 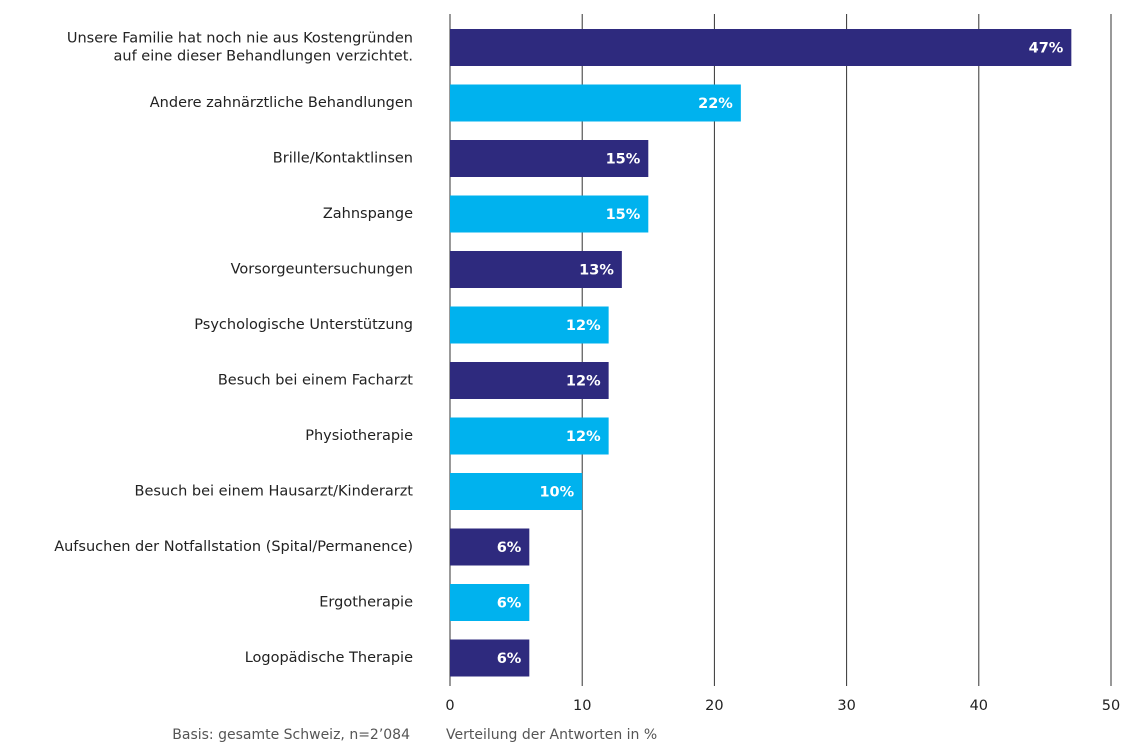 I want to click on x-axis-label: Verteilung der Antworten in %, so click(x=551, y=735).